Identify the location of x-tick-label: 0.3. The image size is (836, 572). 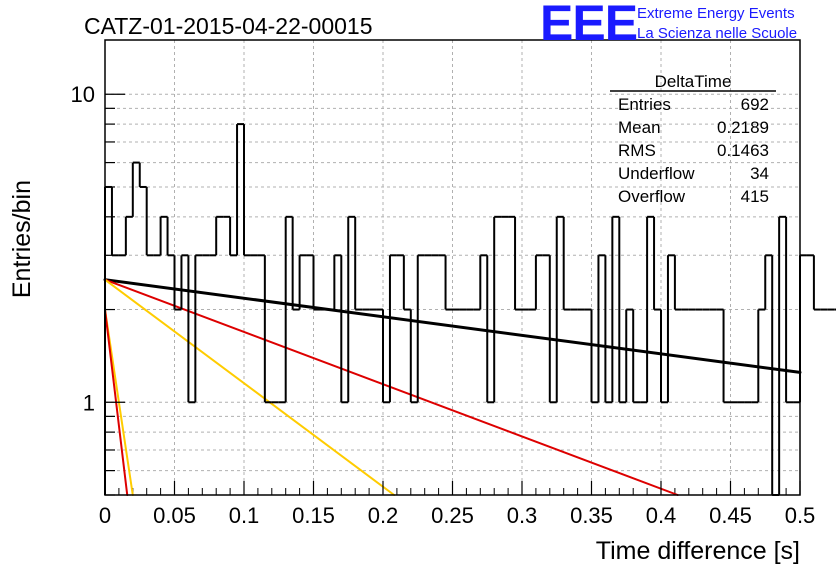
(522, 515).